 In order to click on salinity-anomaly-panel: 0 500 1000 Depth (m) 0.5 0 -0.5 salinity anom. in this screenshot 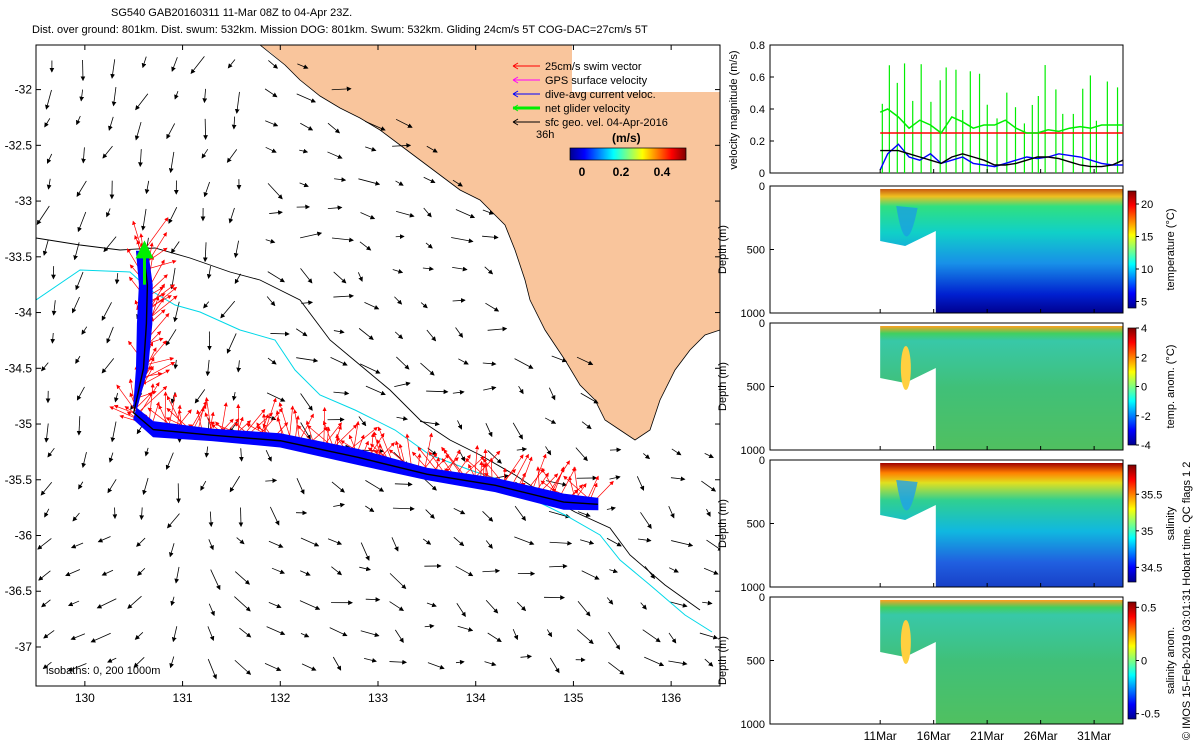, I will do `click(947, 661)`.